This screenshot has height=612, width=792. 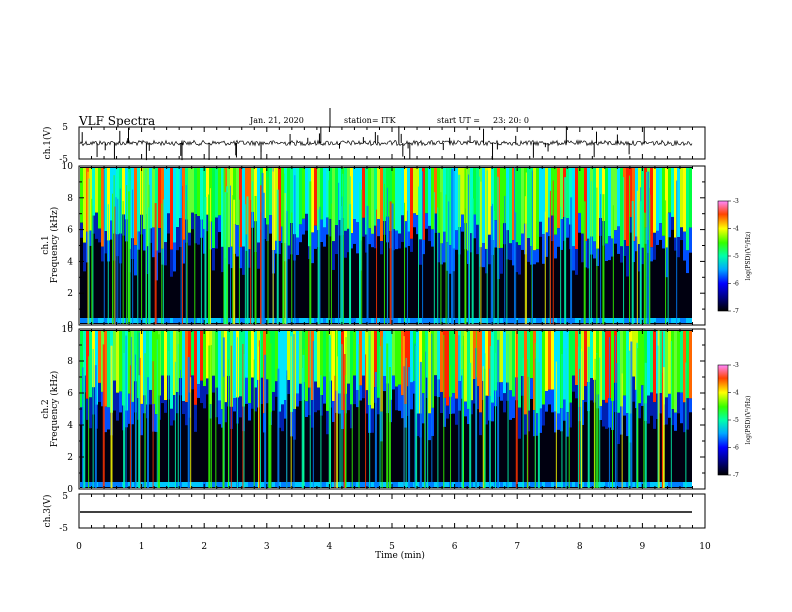 What do you see at coordinates (458, 120) in the screenshot?
I see `header-start-label: start UT =` at bounding box center [458, 120].